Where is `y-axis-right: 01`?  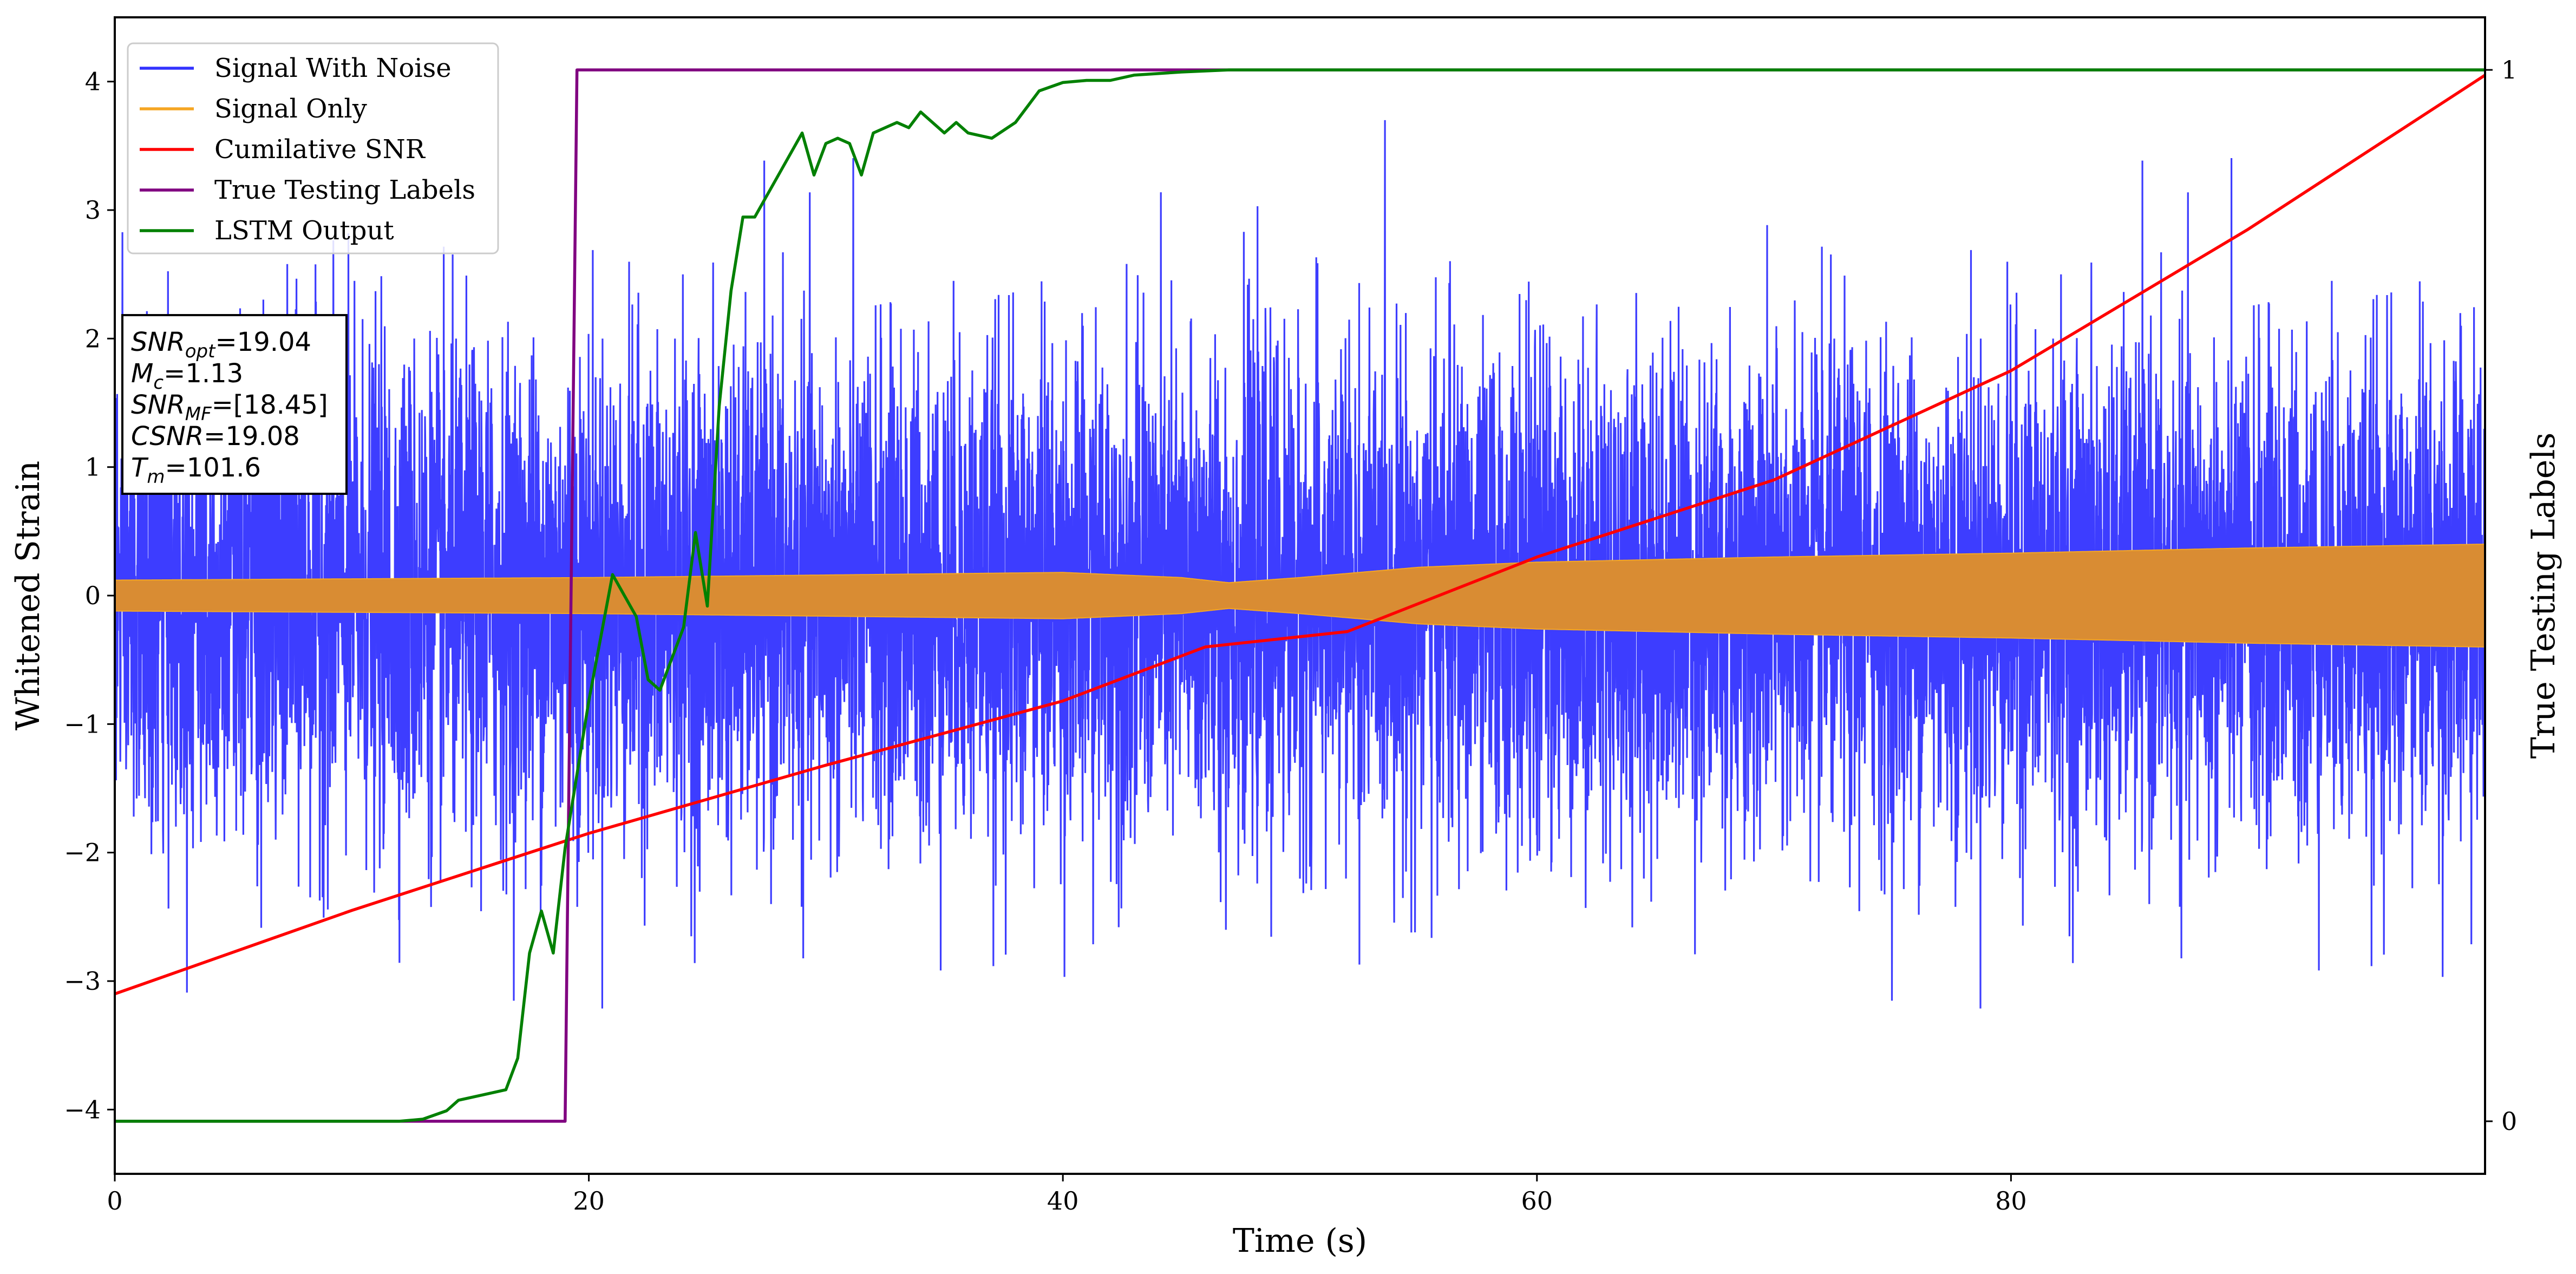
y-axis-right: 01 is located at coordinates (2501, 595).